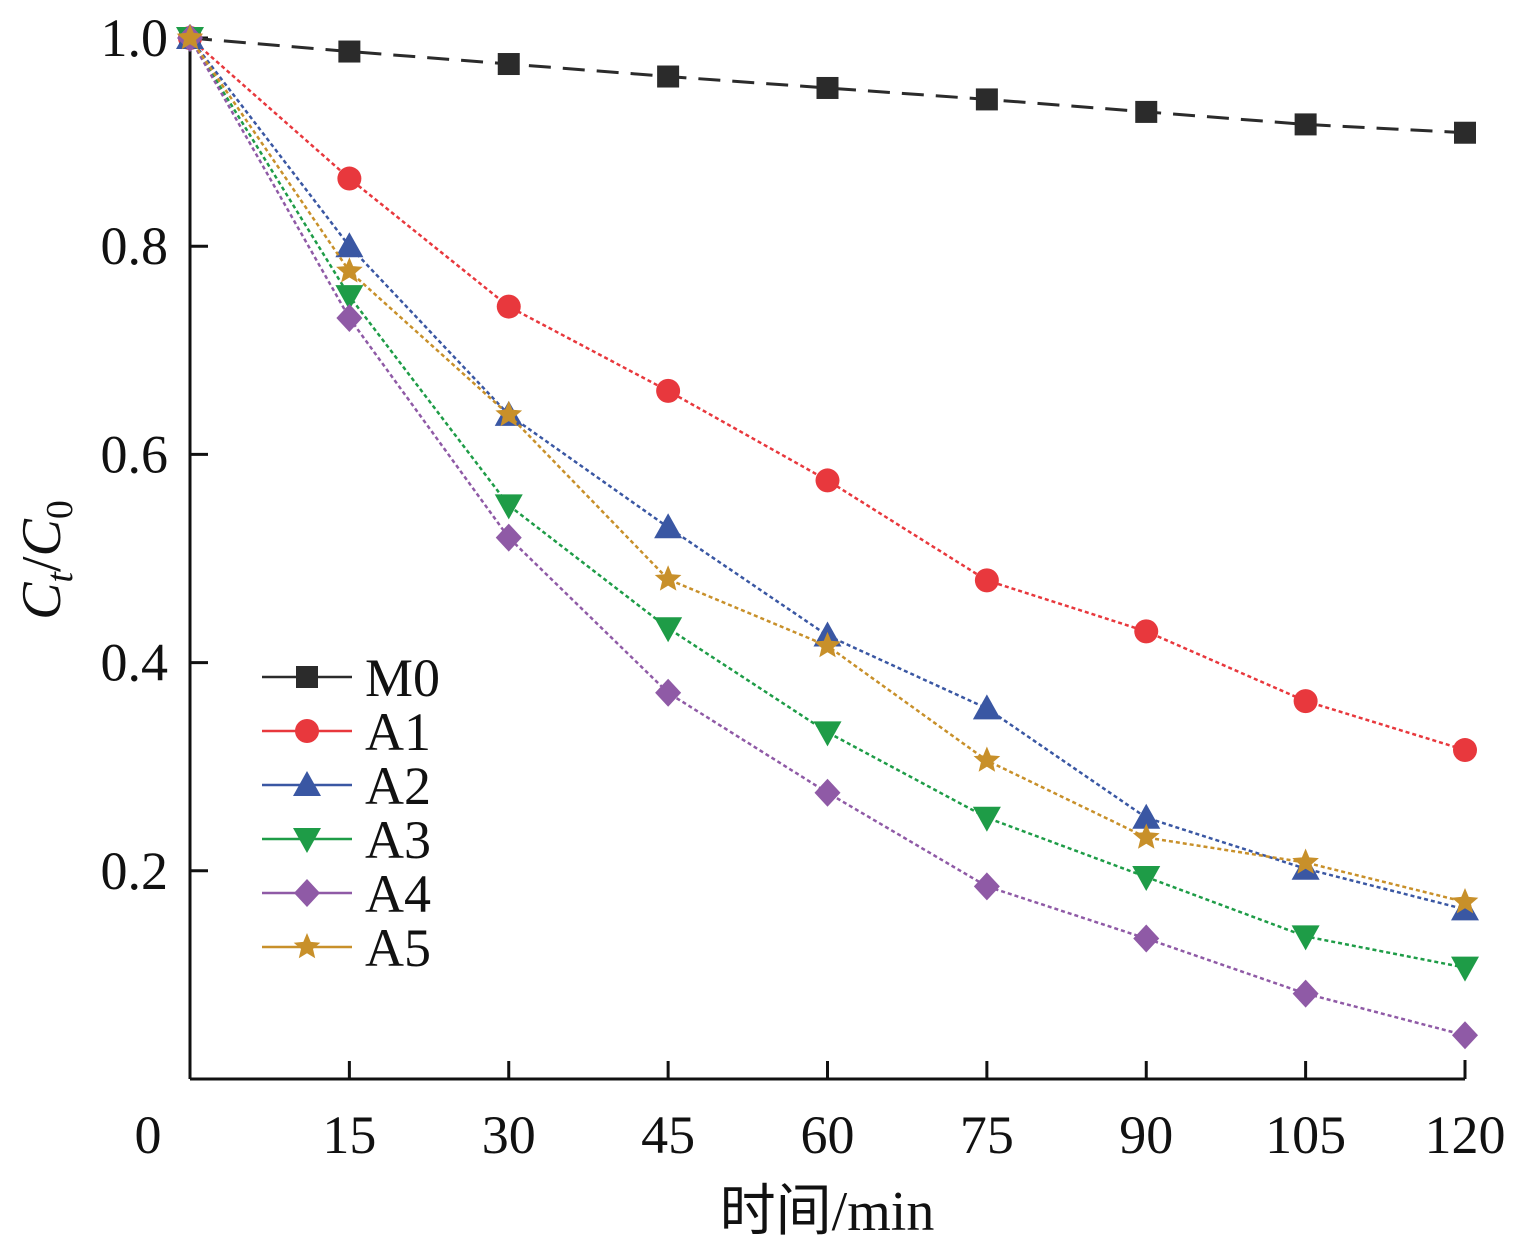 The image size is (1518, 1251). I want to click on y-axis-title-main: C, so click(42, 601).